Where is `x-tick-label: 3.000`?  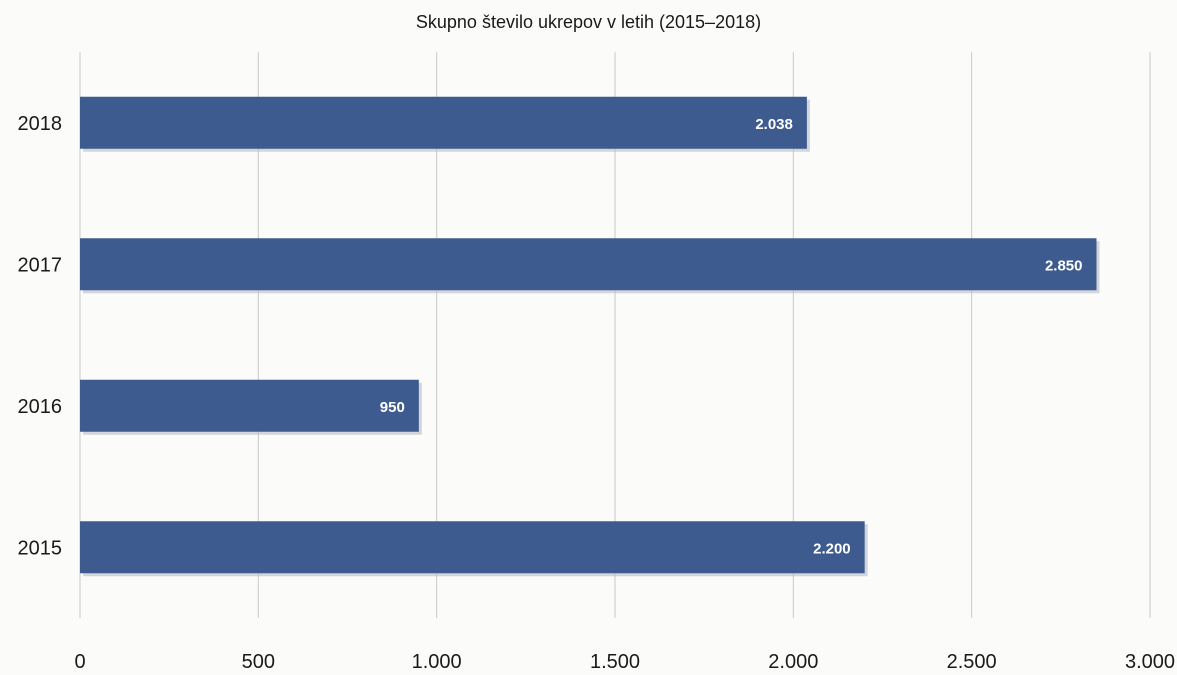 x-tick-label: 3.000 is located at coordinates (1150, 662).